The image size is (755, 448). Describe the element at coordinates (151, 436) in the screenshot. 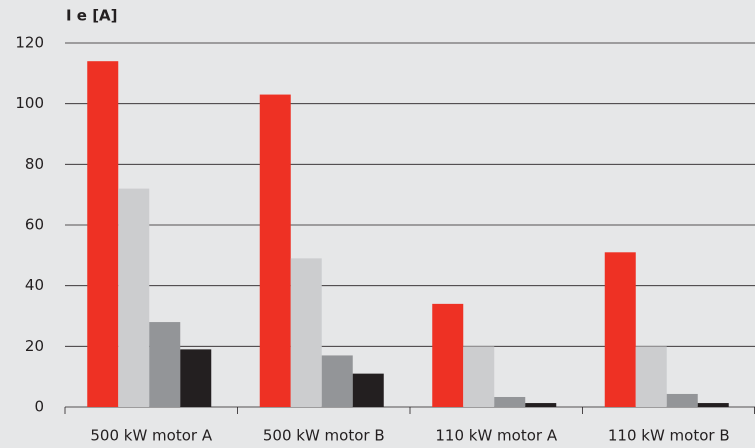

I see `x-tick-label: 500 kW motor A` at that location.